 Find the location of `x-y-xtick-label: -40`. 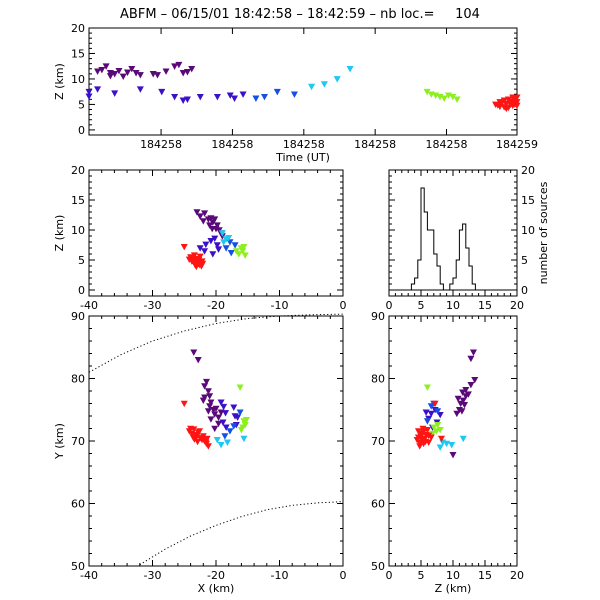

x-y-xtick-label: -40 is located at coordinates (89, 575).